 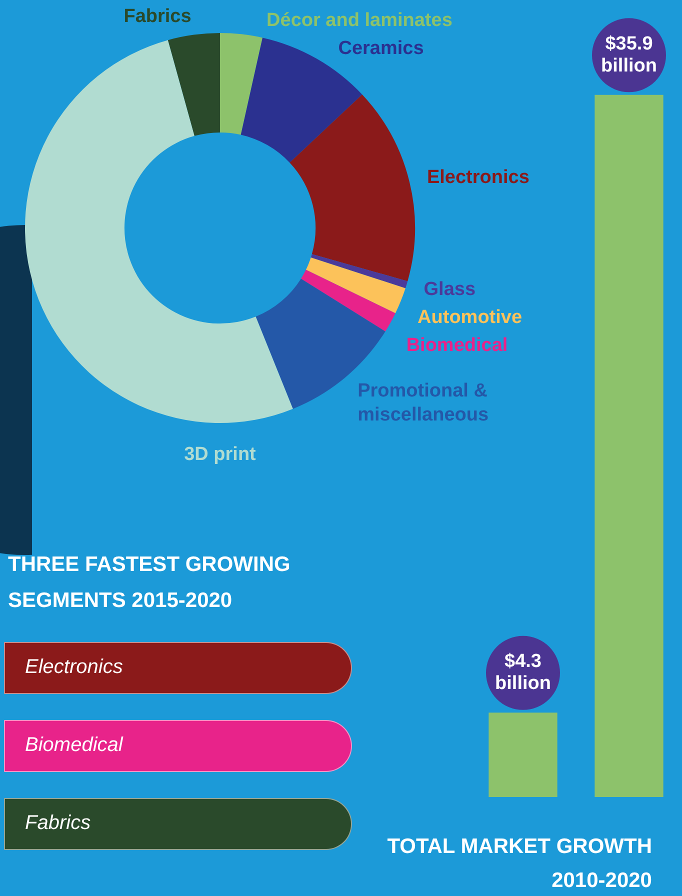 I want to click on text: Electronics, so click(x=74, y=667).